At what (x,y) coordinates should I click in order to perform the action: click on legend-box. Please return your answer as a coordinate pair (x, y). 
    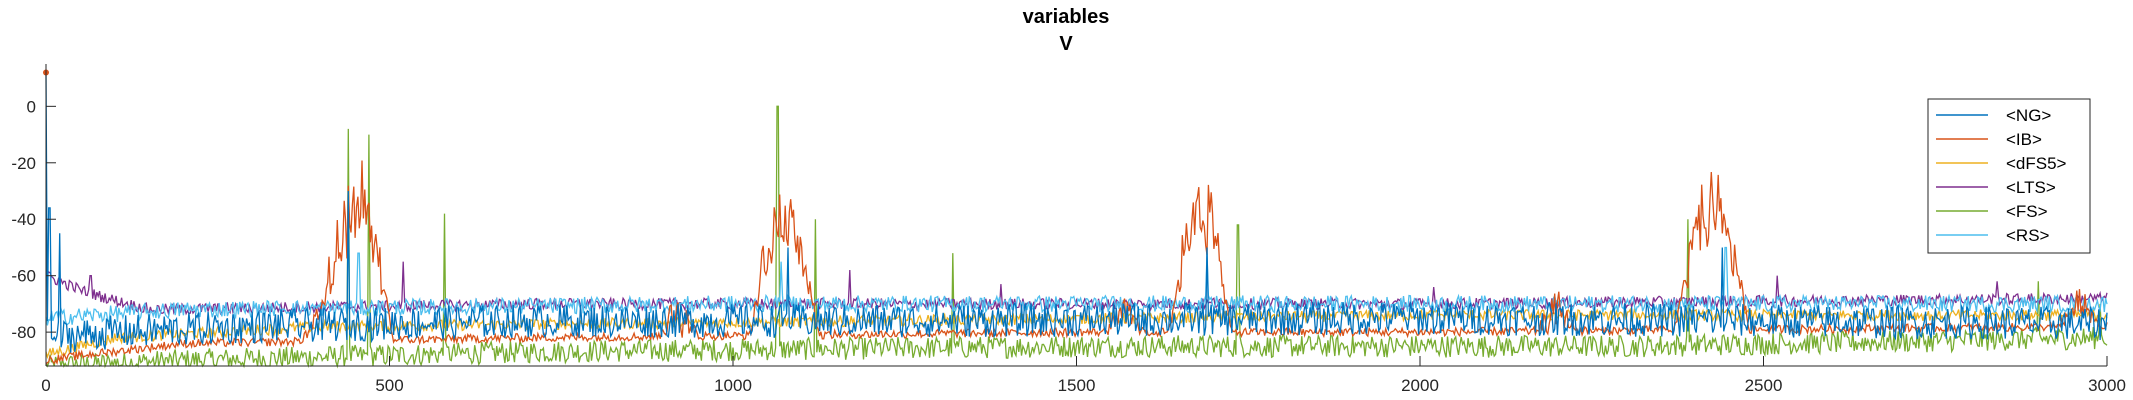
    Looking at the image, I should click on (2009, 176).